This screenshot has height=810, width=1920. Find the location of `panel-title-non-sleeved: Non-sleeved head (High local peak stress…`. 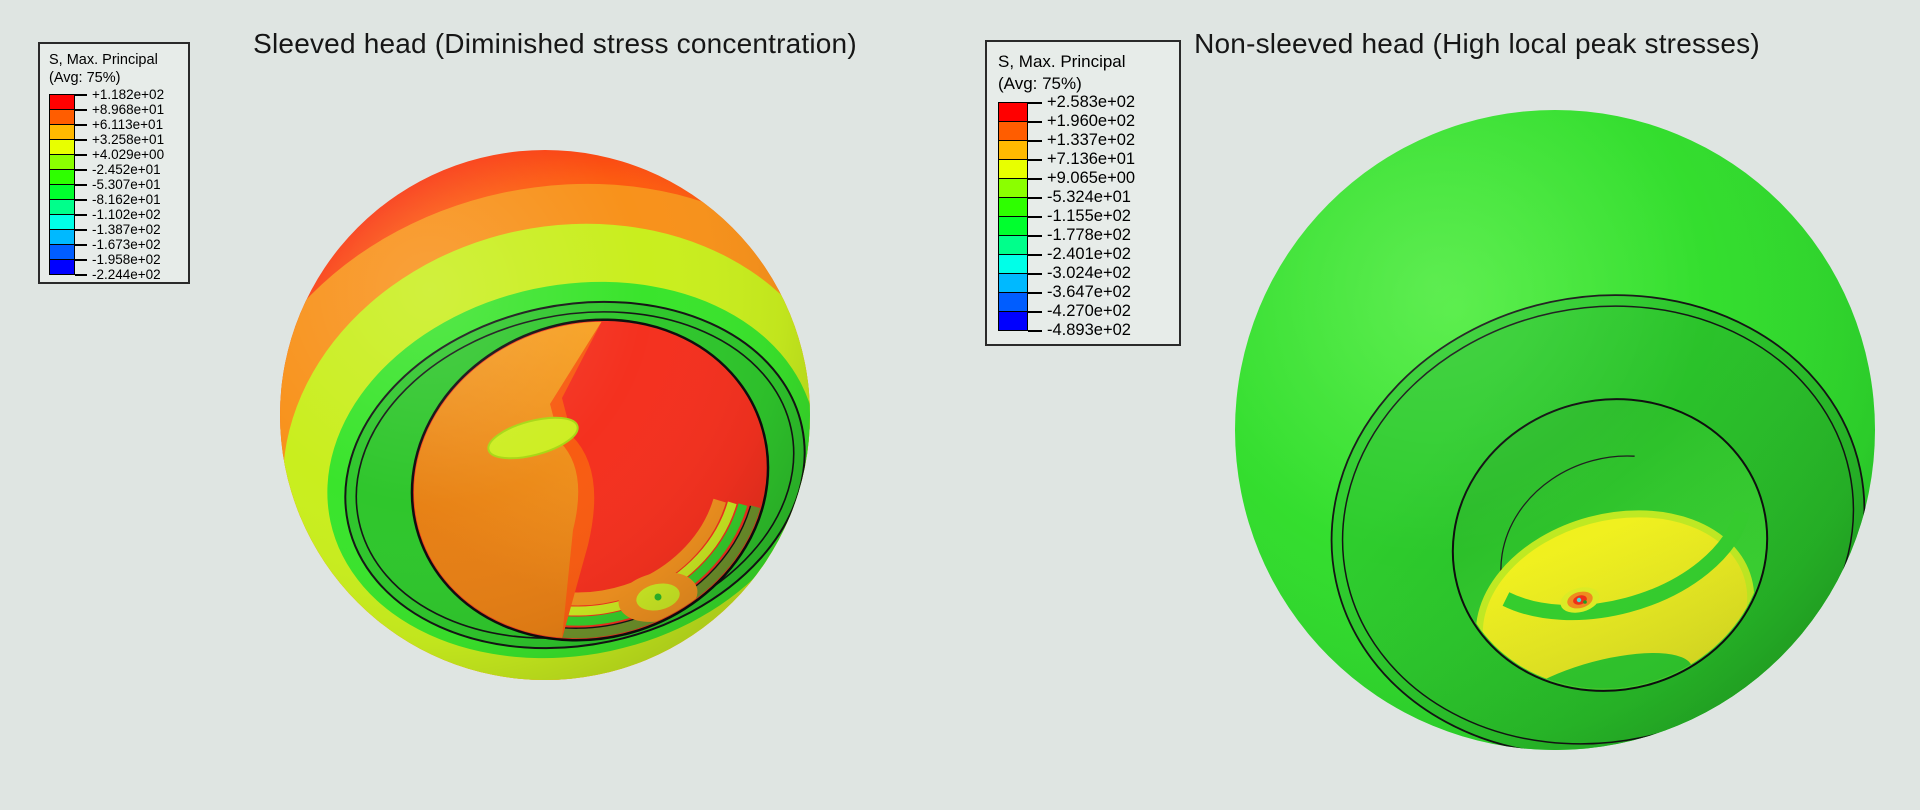

panel-title-non-sleeved: Non-sleeved head (High local peak stress… is located at coordinates (1477, 43).